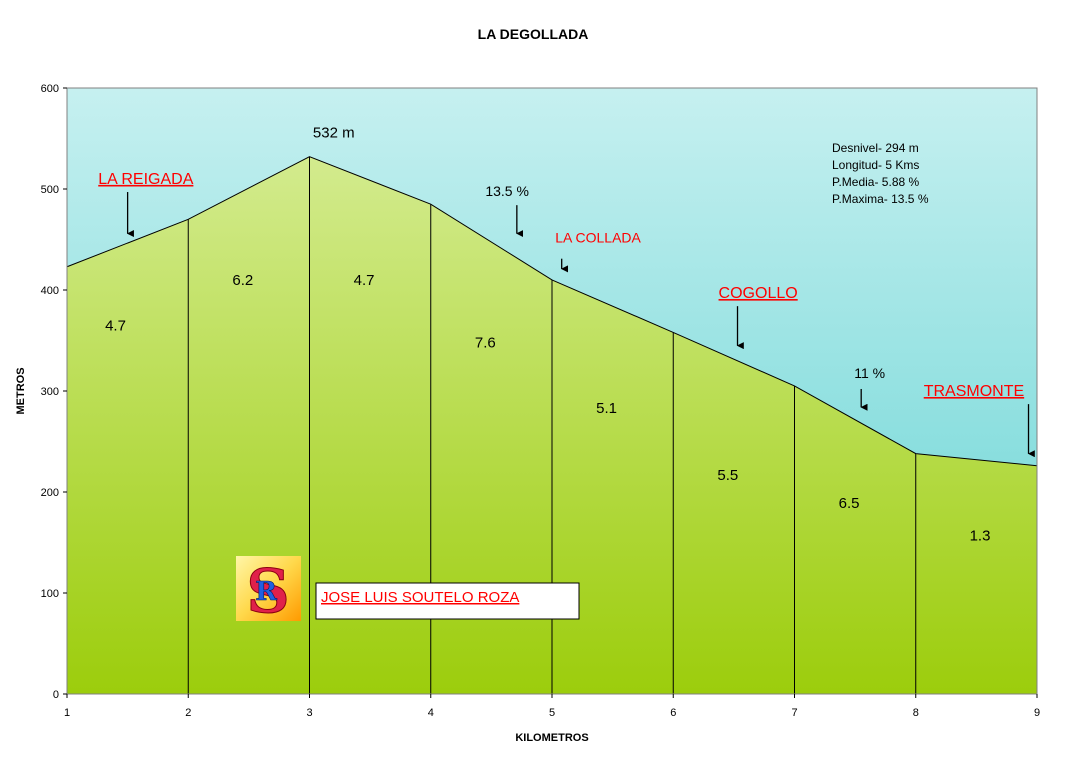  What do you see at coordinates (145, 179) in the screenshot?
I see `place-label: LA REIGADA` at bounding box center [145, 179].